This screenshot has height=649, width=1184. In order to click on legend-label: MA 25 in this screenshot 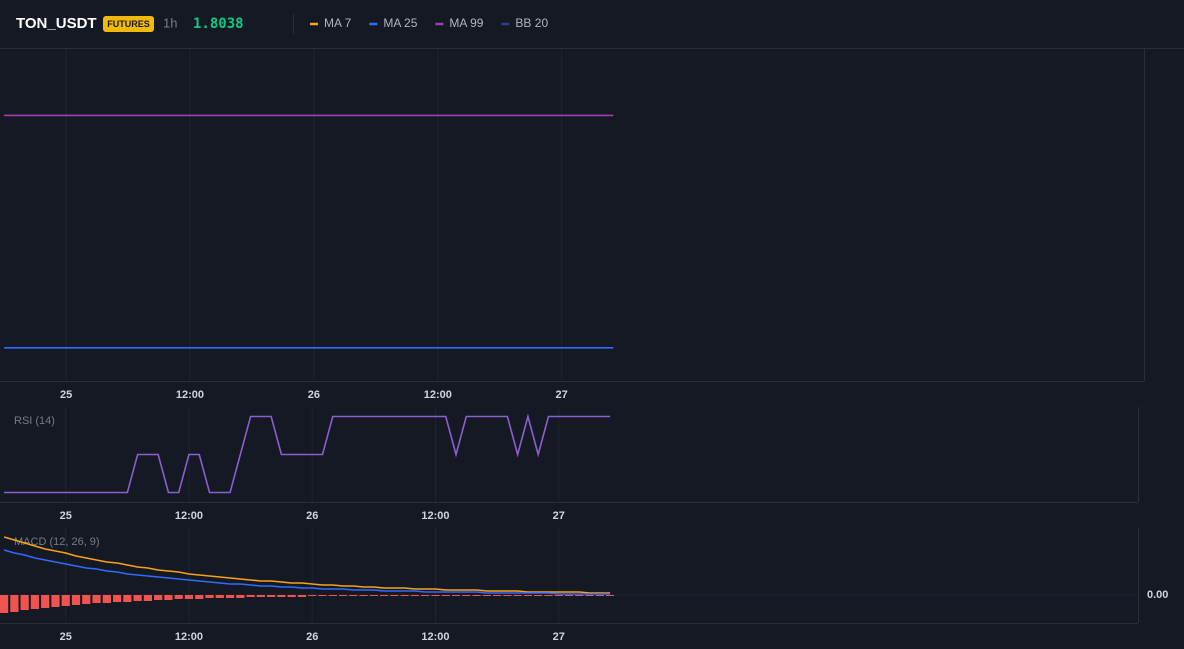, I will do `click(400, 23)`.